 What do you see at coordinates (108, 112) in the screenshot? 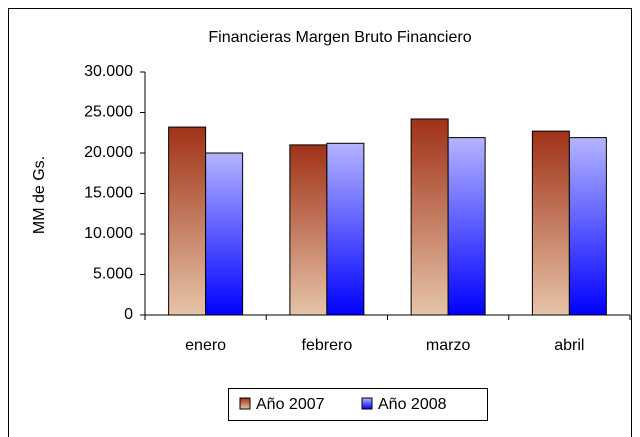
I see `y-tick-label: 25.000` at bounding box center [108, 112].